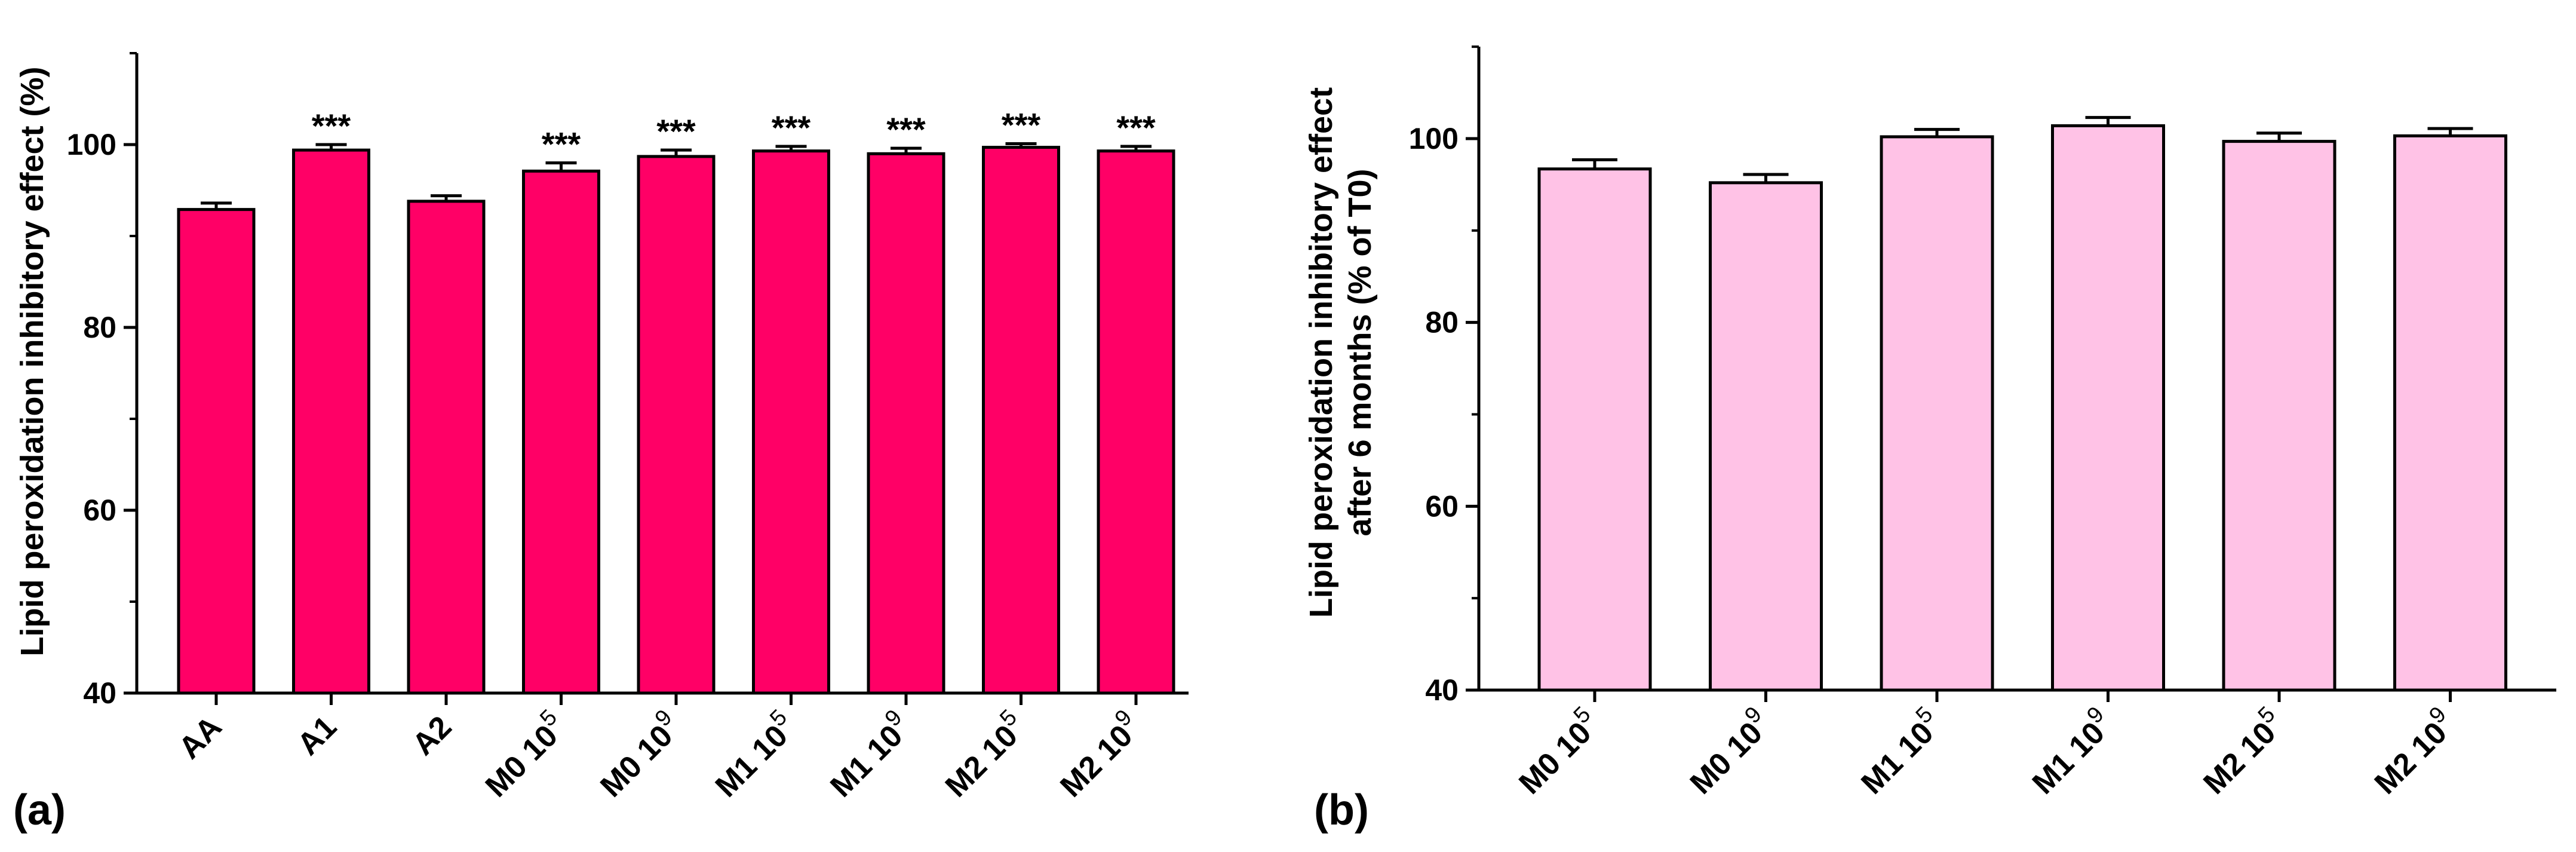  I want to click on panel-label: (a), so click(39, 810).